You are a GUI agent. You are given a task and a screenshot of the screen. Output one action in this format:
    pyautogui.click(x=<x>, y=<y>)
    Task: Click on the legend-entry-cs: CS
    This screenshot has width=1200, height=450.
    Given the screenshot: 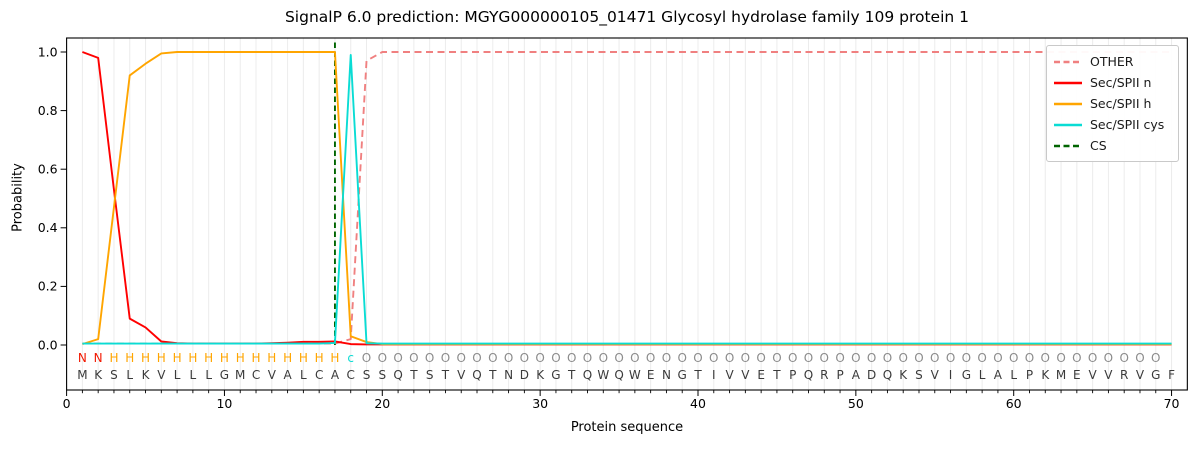 What is the action you would take?
    pyautogui.click(x=1116, y=145)
    